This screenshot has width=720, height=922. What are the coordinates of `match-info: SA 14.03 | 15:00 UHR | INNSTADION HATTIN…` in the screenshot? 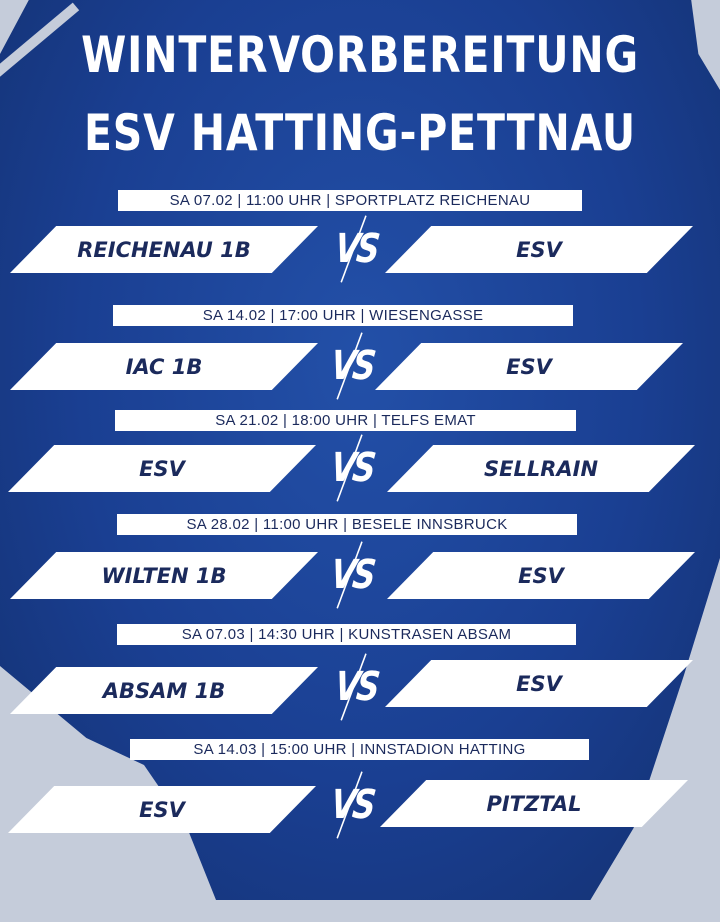 It's located at (359, 749).